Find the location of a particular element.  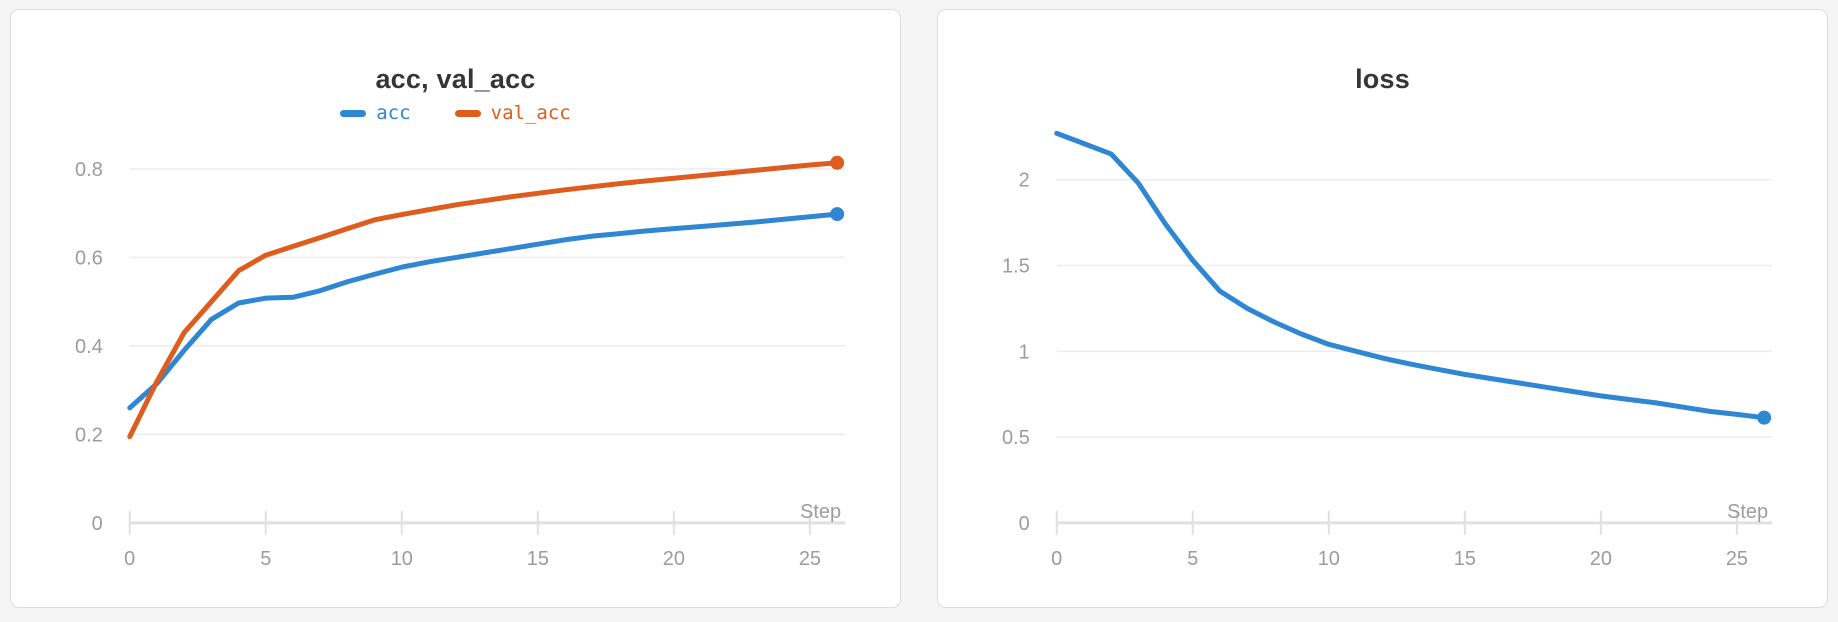

y-tick-label: 1.5 is located at coordinates (1016, 266).